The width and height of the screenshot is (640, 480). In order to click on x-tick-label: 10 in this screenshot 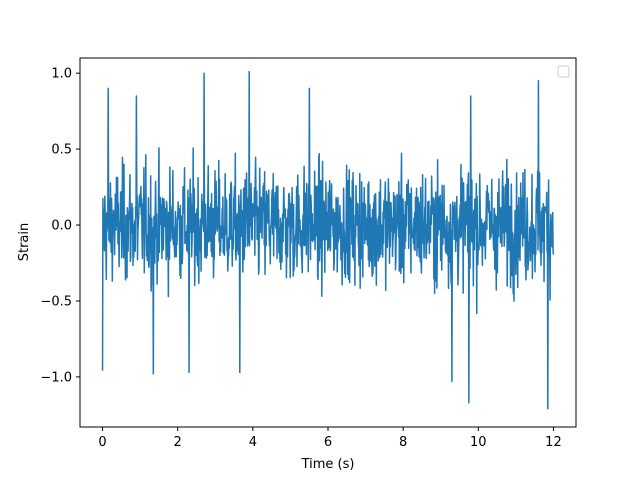, I will do `click(478, 442)`.